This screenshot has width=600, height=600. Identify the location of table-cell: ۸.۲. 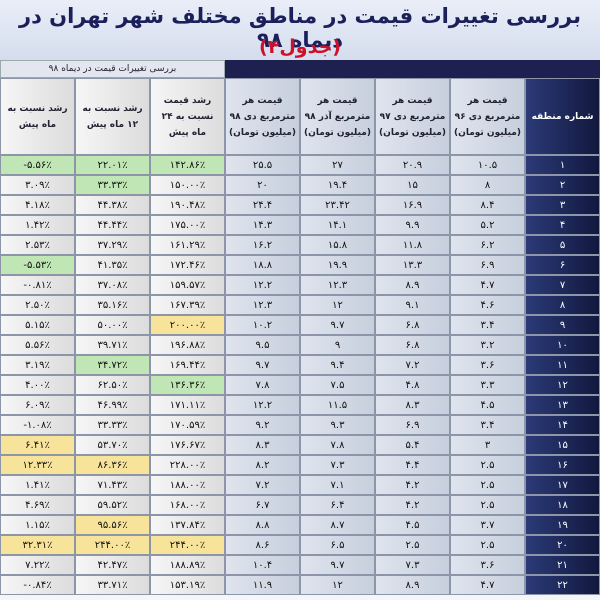
(262, 465).